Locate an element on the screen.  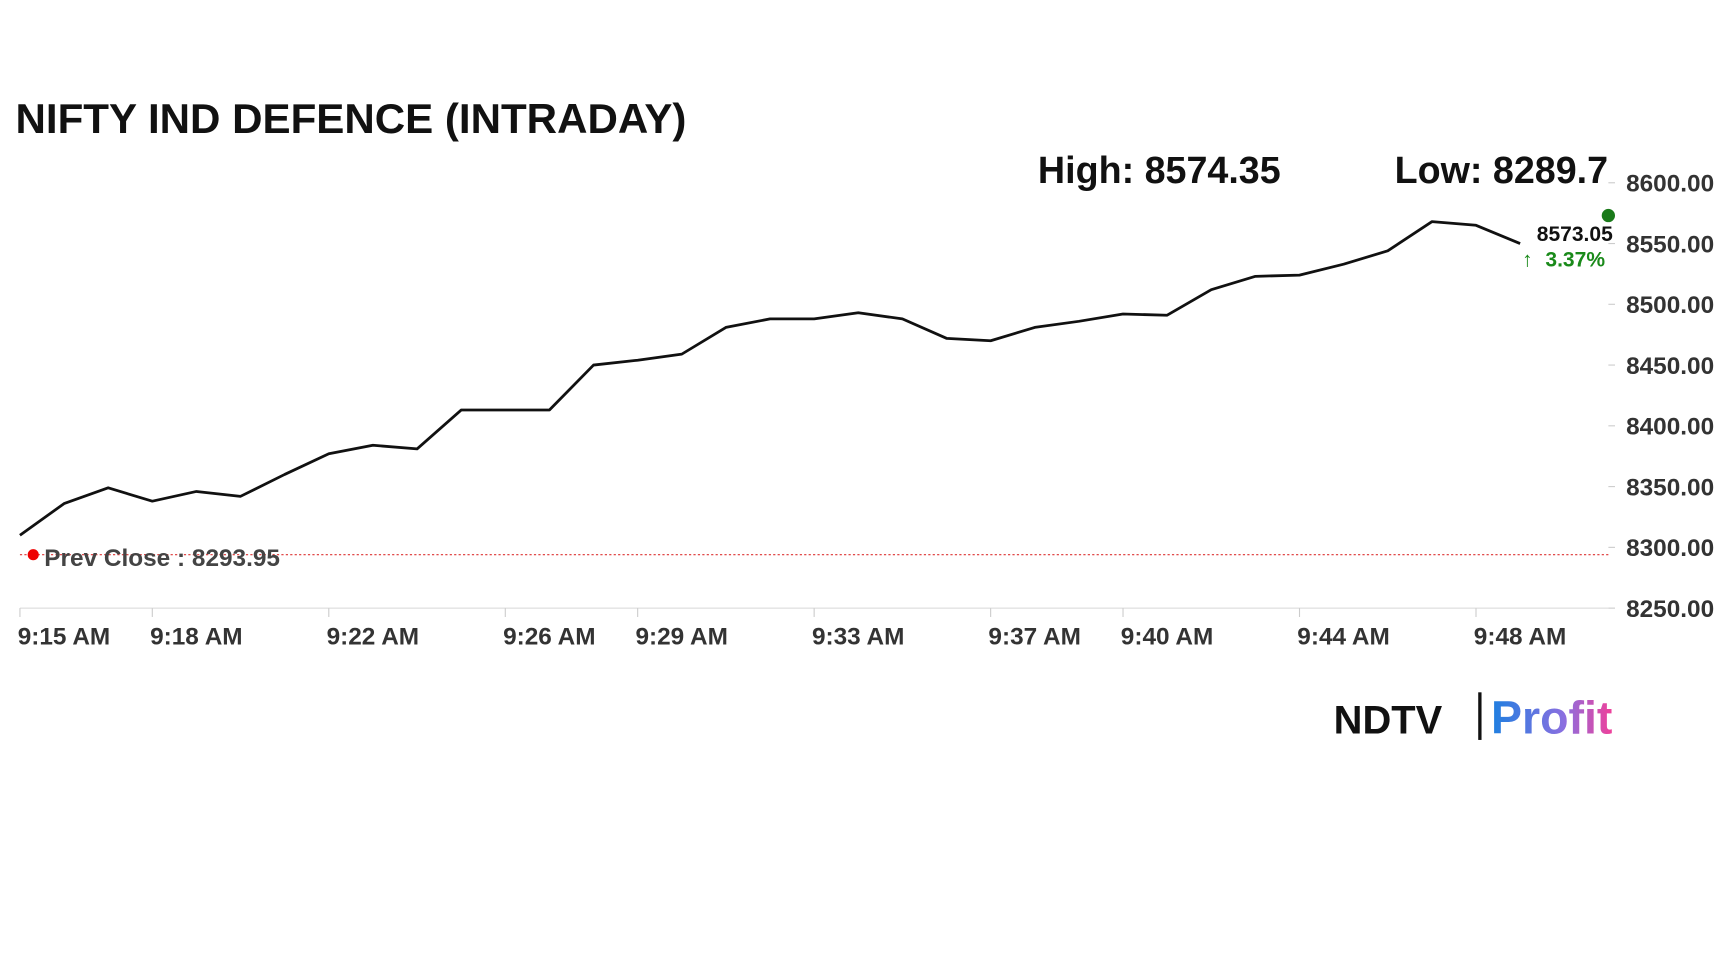
x-tick-label: 9:26 AM is located at coordinates (549, 637).